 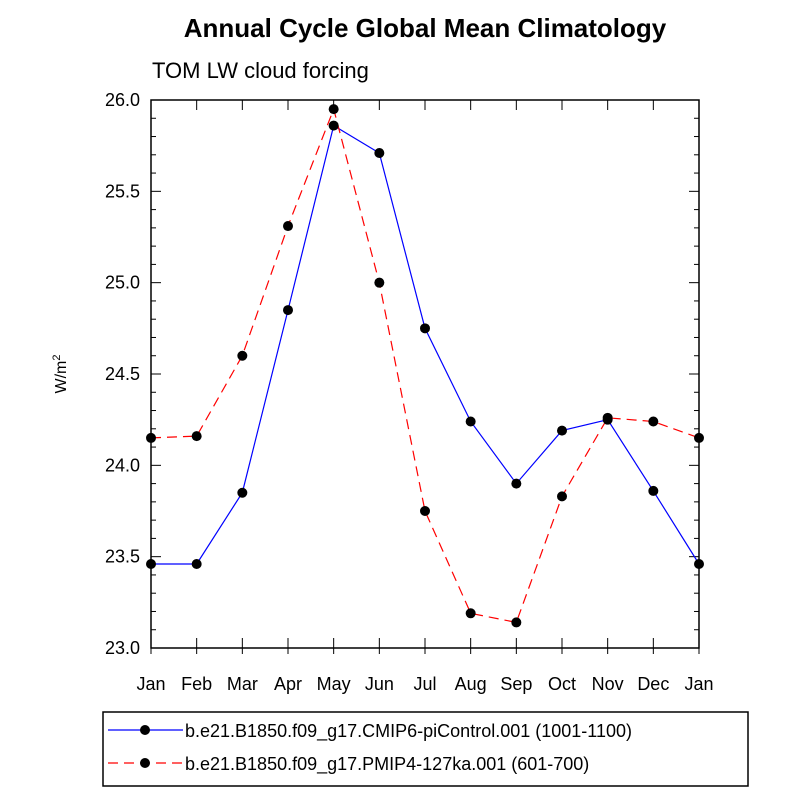 What do you see at coordinates (122, 191) in the screenshot?
I see `y-tick-label: 25.5` at bounding box center [122, 191].